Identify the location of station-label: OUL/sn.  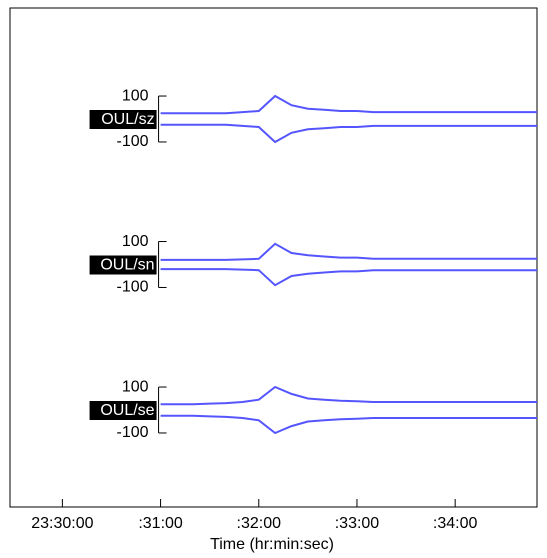
(127, 265).